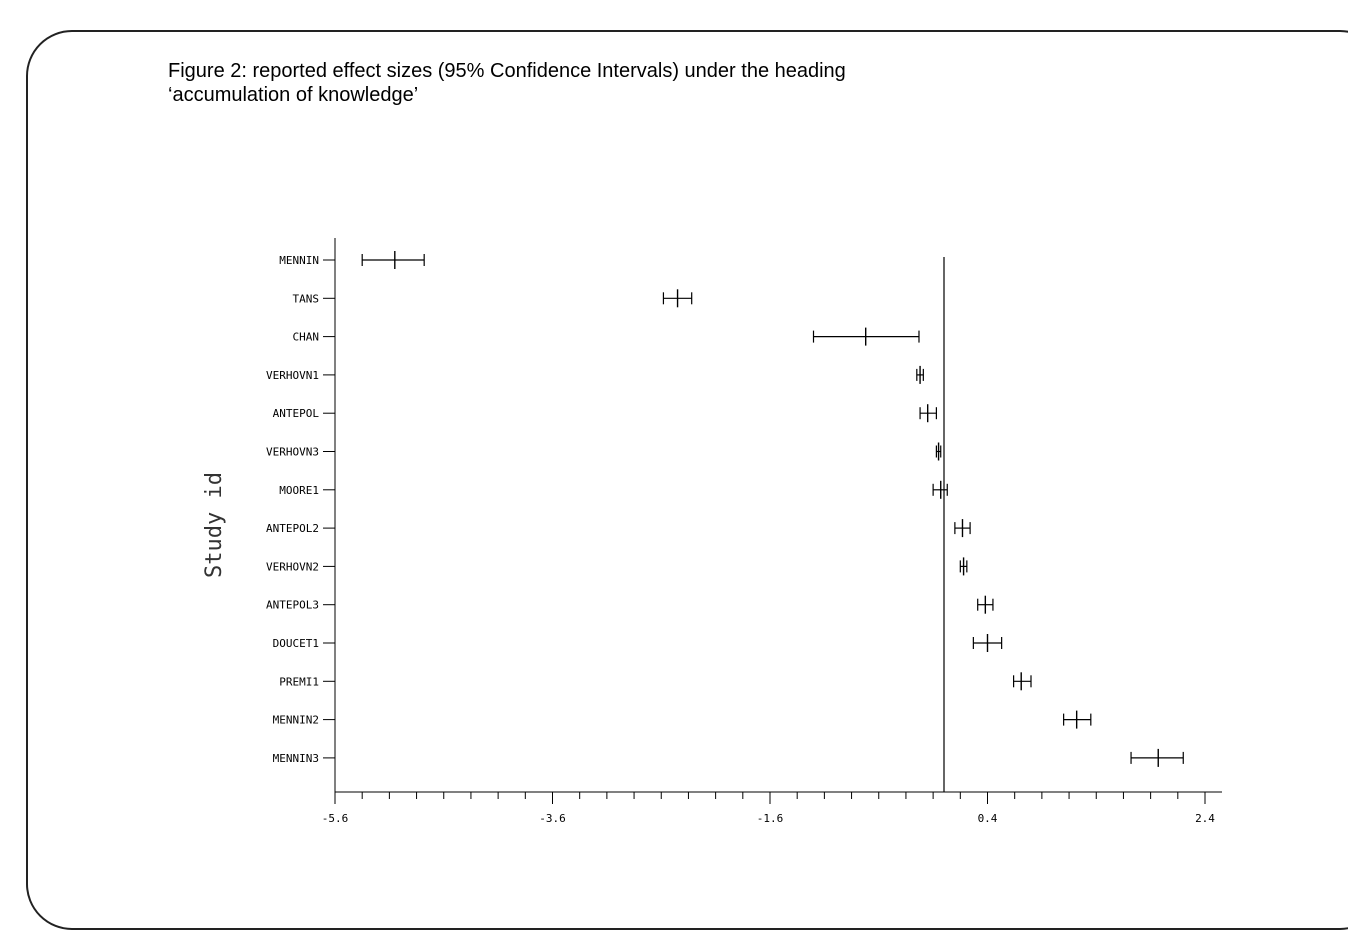  I want to click on study-label: DOUCET1, so click(296, 643).